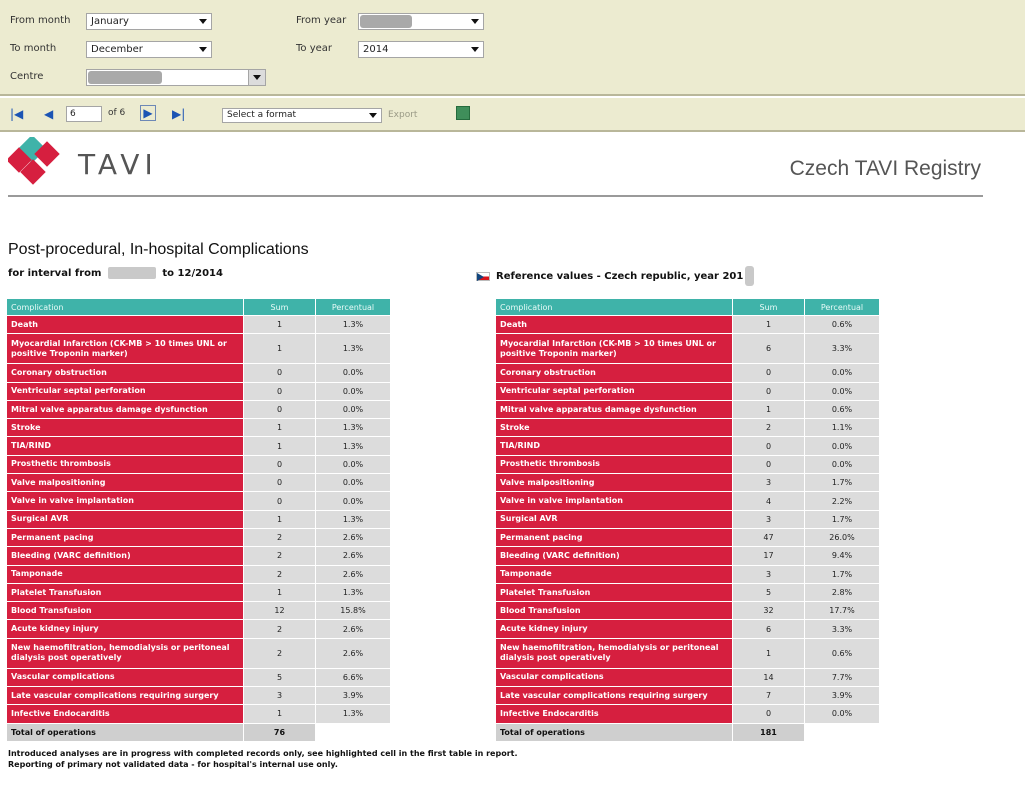  I want to click on table-row: Ventricular septal perforation 0 0.0%, so click(198, 391).